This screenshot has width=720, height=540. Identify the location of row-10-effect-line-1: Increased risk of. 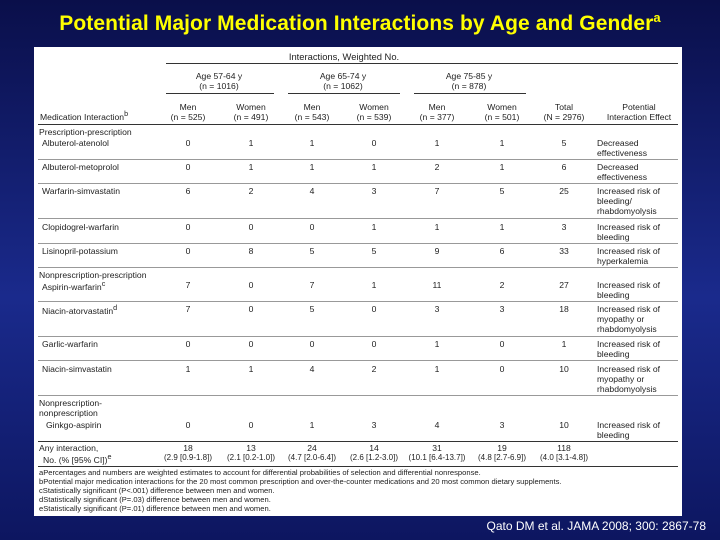
(629, 425).